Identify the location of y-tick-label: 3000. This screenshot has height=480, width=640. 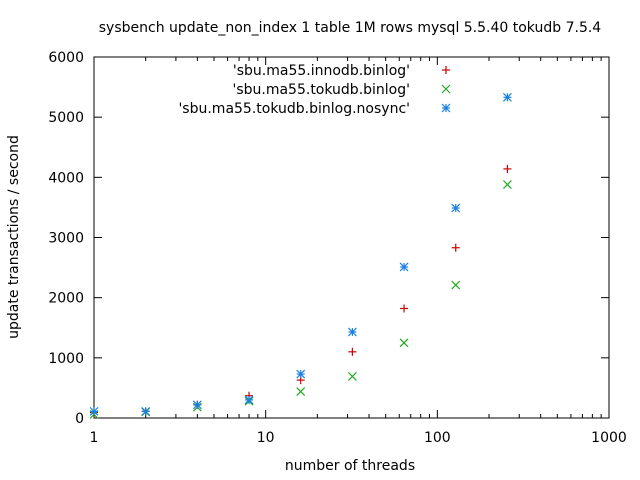
(66, 239).